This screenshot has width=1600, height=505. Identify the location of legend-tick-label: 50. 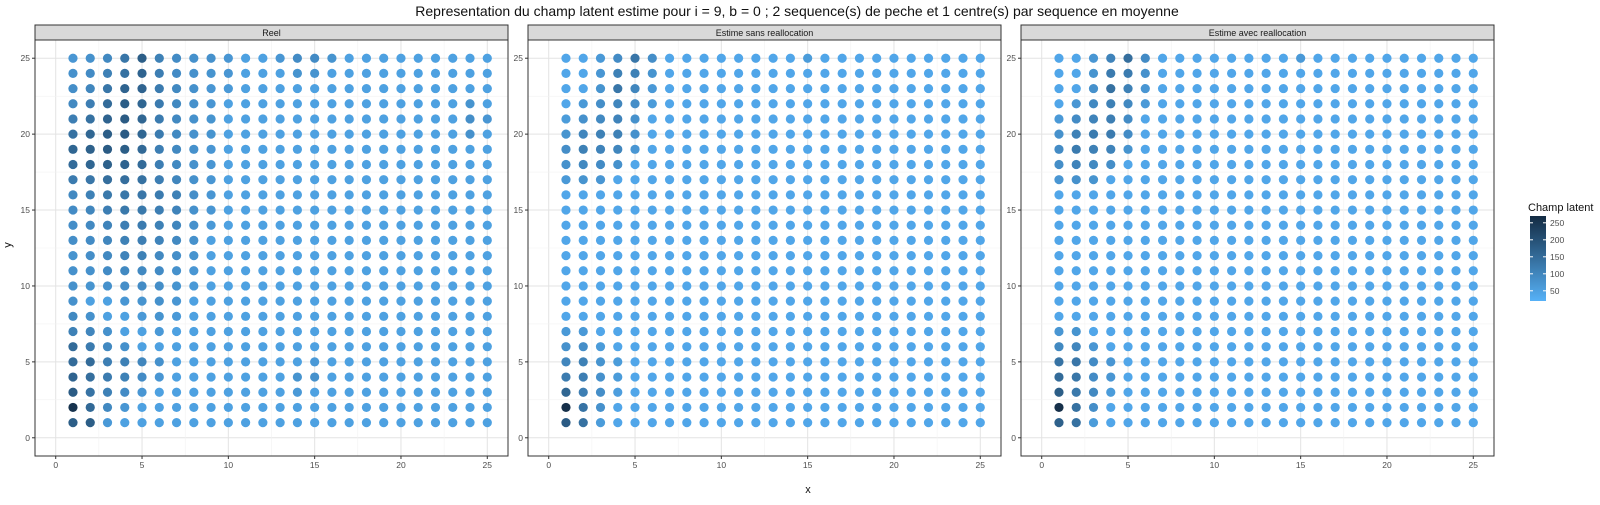
(1555, 291).